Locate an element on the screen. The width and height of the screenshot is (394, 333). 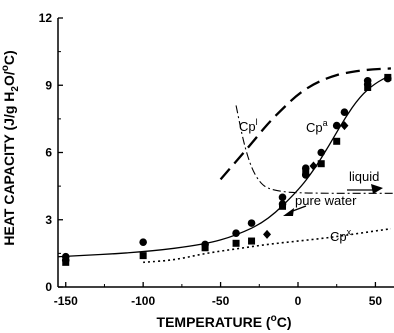
pure-water-label: pure water is located at coordinates (326, 200).